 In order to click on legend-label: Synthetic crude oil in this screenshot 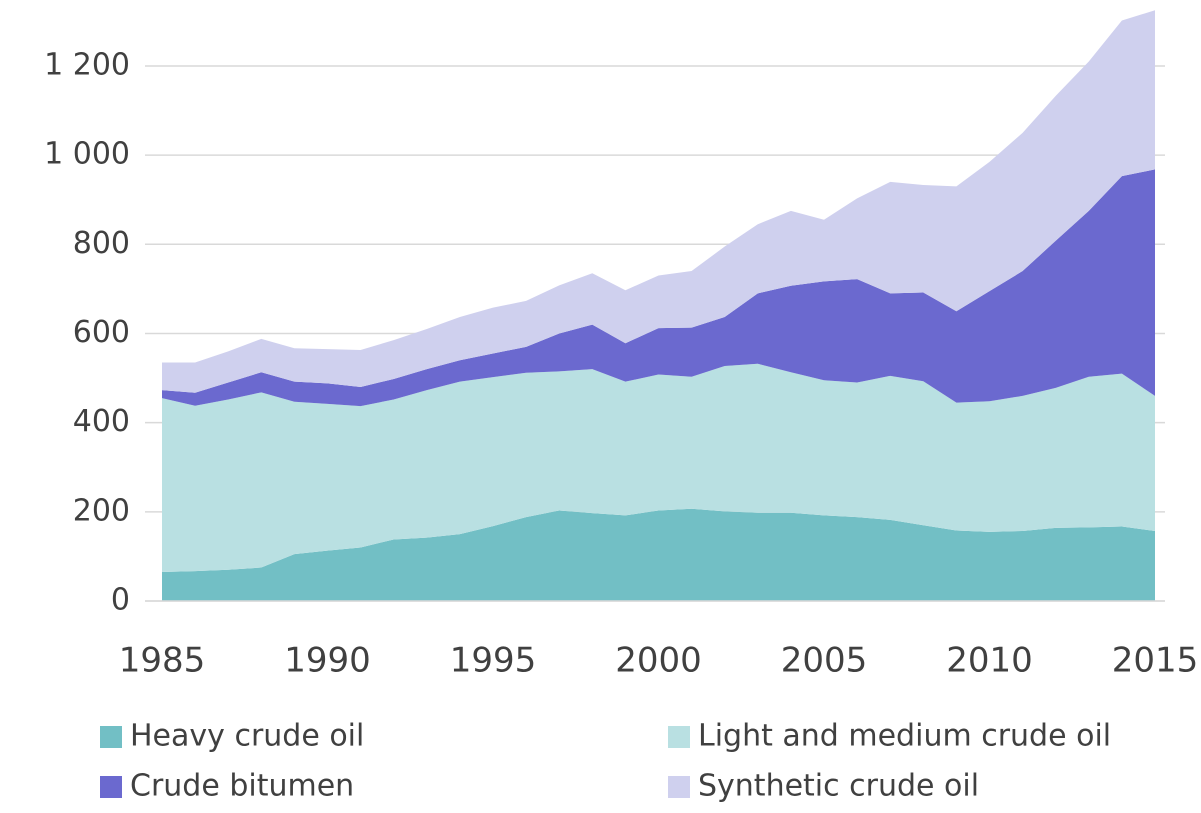, I will do `click(838, 786)`.